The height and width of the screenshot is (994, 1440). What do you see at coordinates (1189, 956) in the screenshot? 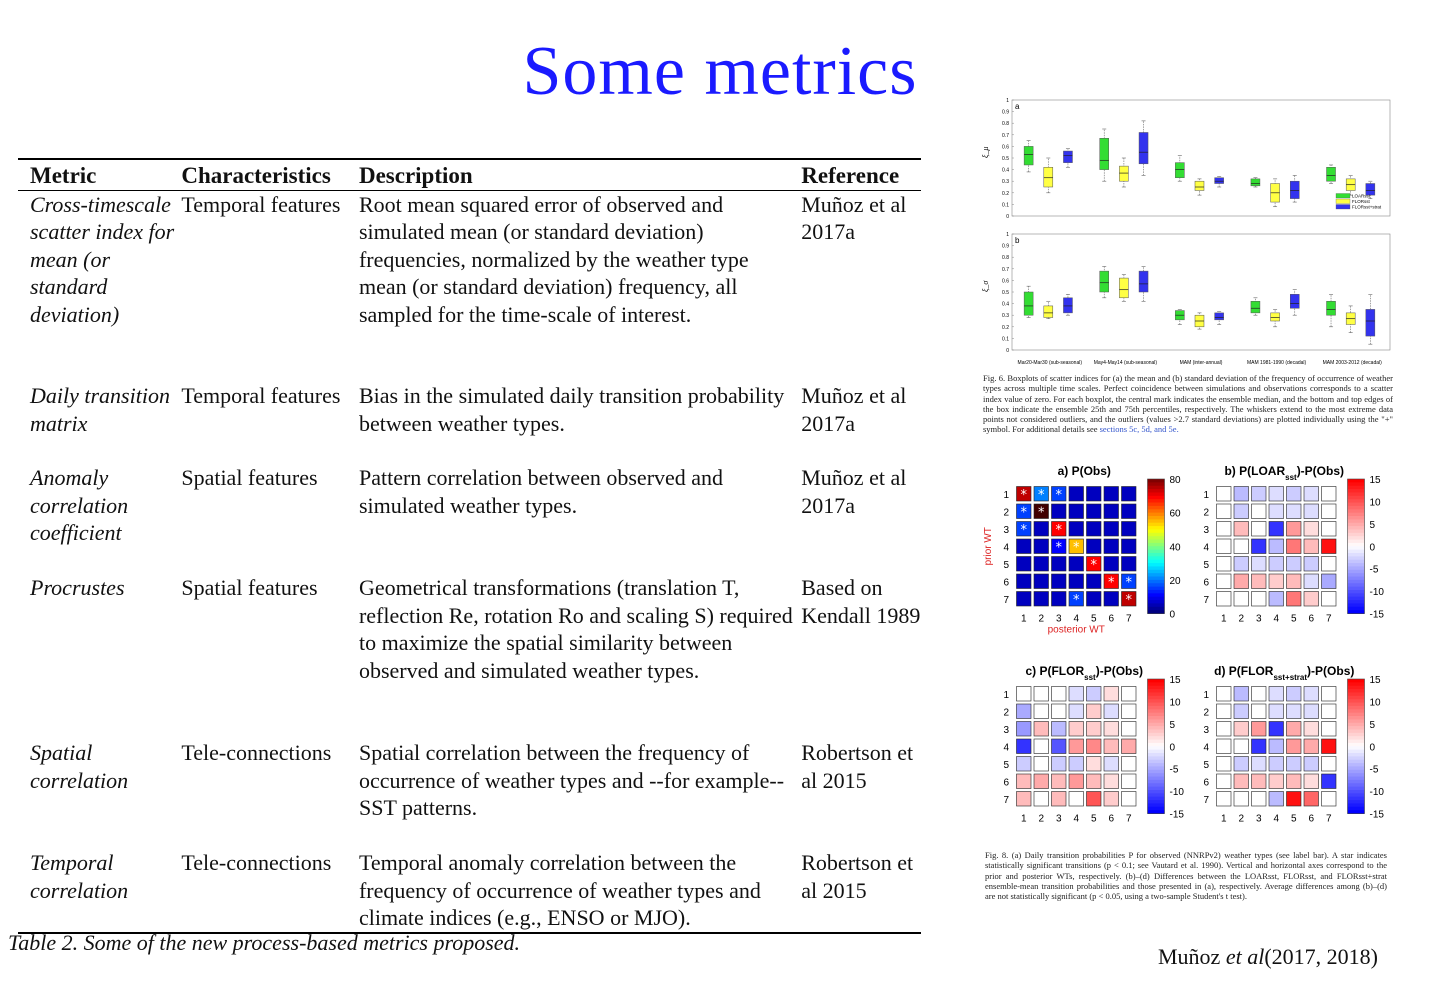
I see `credit-author: Muñoz` at bounding box center [1189, 956].